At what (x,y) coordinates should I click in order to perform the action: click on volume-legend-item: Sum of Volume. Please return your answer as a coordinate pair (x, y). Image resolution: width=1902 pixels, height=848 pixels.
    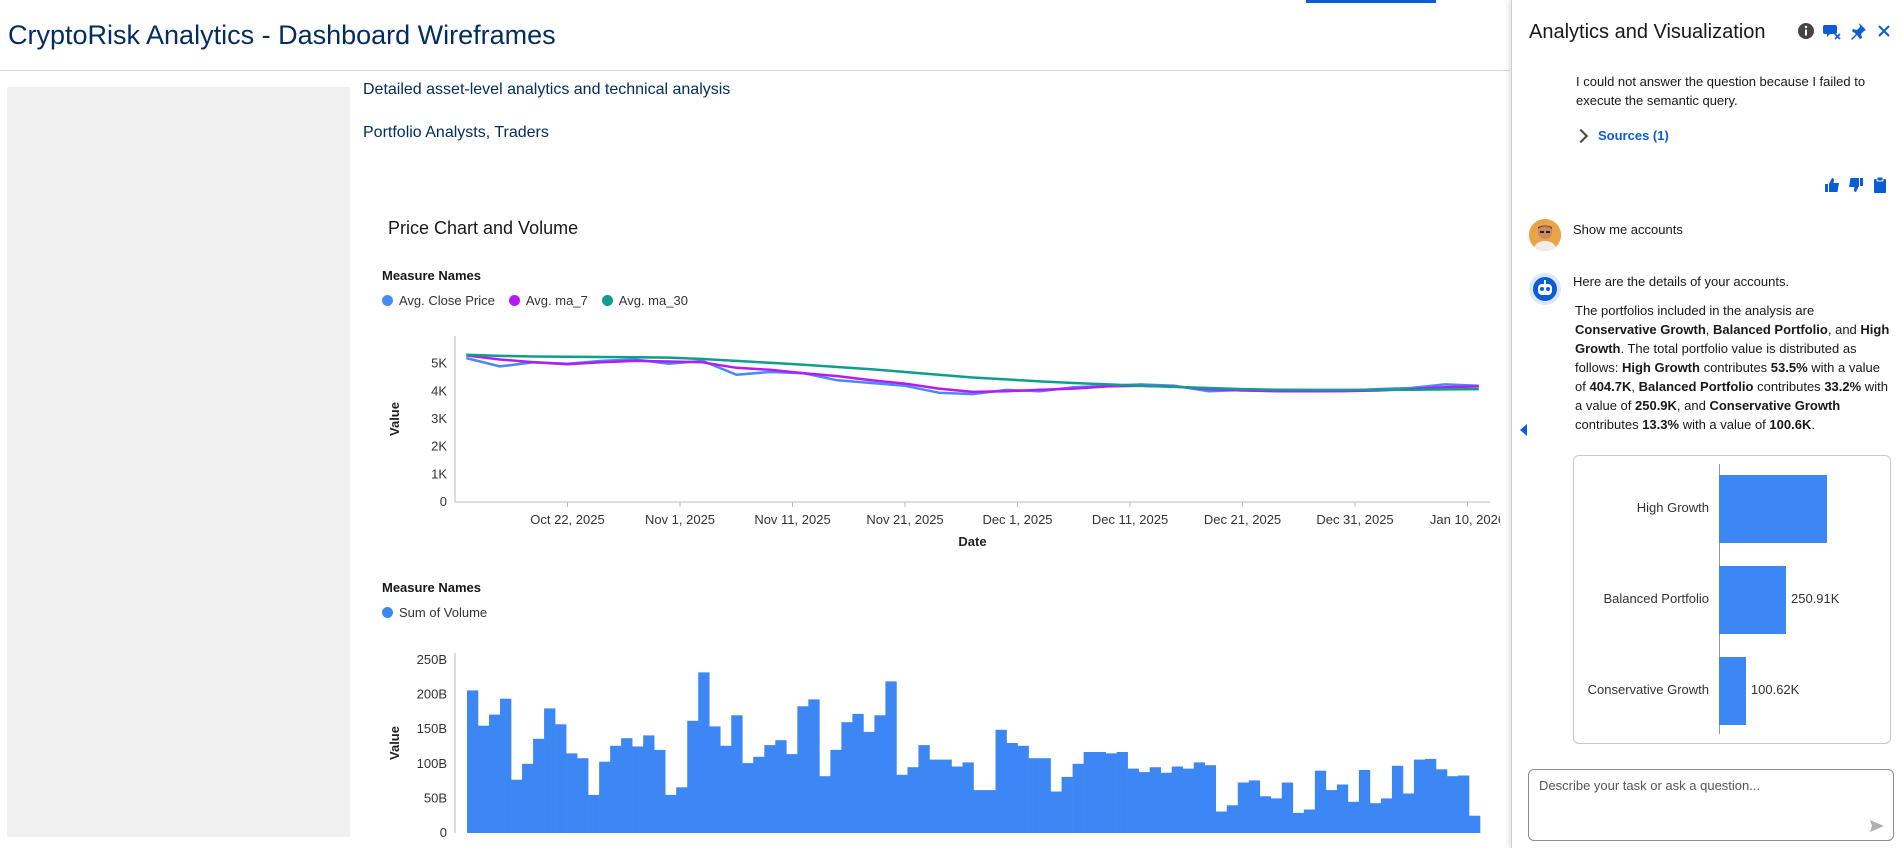
    Looking at the image, I should click on (434, 612).